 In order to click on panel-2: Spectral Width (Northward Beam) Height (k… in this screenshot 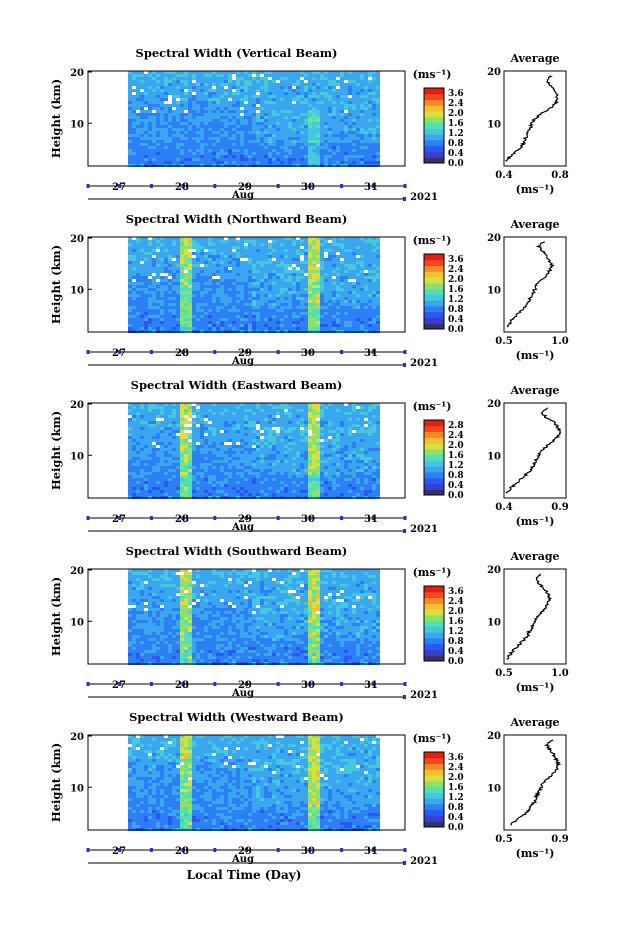, I will do `click(309, 290)`.